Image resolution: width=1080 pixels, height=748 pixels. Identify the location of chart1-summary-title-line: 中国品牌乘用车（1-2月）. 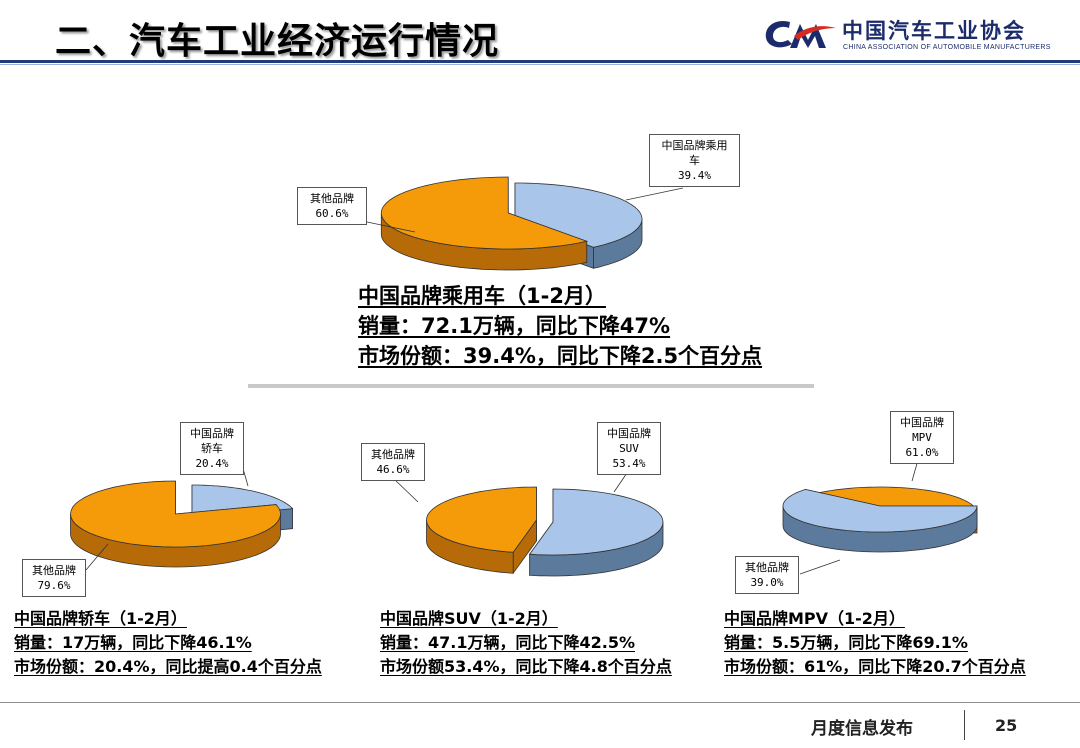
(560, 296).